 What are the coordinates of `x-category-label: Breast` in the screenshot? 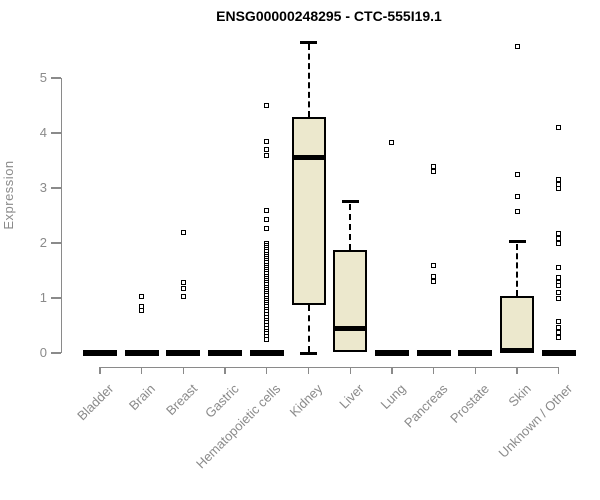 It's located at (181, 400).